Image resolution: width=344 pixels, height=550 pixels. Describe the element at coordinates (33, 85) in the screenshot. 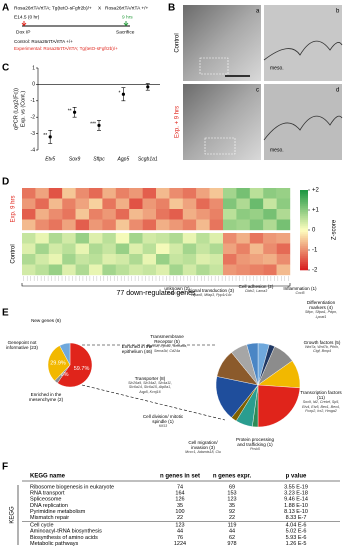

I see `y-tick-label: 0` at that location.